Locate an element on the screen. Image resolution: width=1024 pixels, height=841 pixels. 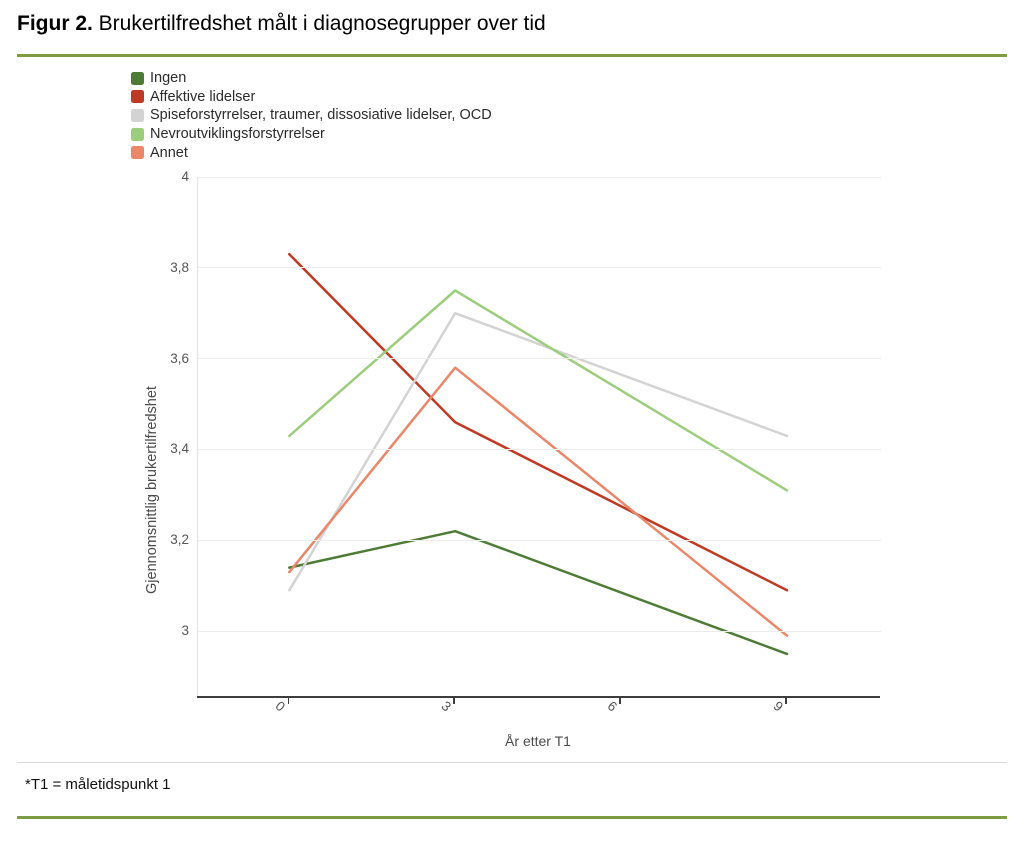
footnote-text: *T1 = måletidspunkt 1 is located at coordinates (98, 784).